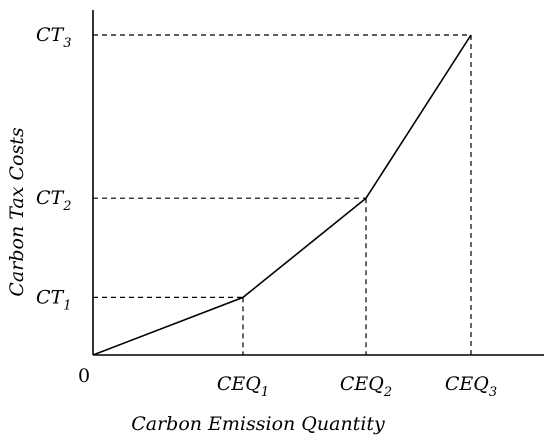 Image resolution: width=550 pixels, height=442 pixels. Describe the element at coordinates (54, 200) in the screenshot. I see `y-tick-label-2: CT2` at that location.